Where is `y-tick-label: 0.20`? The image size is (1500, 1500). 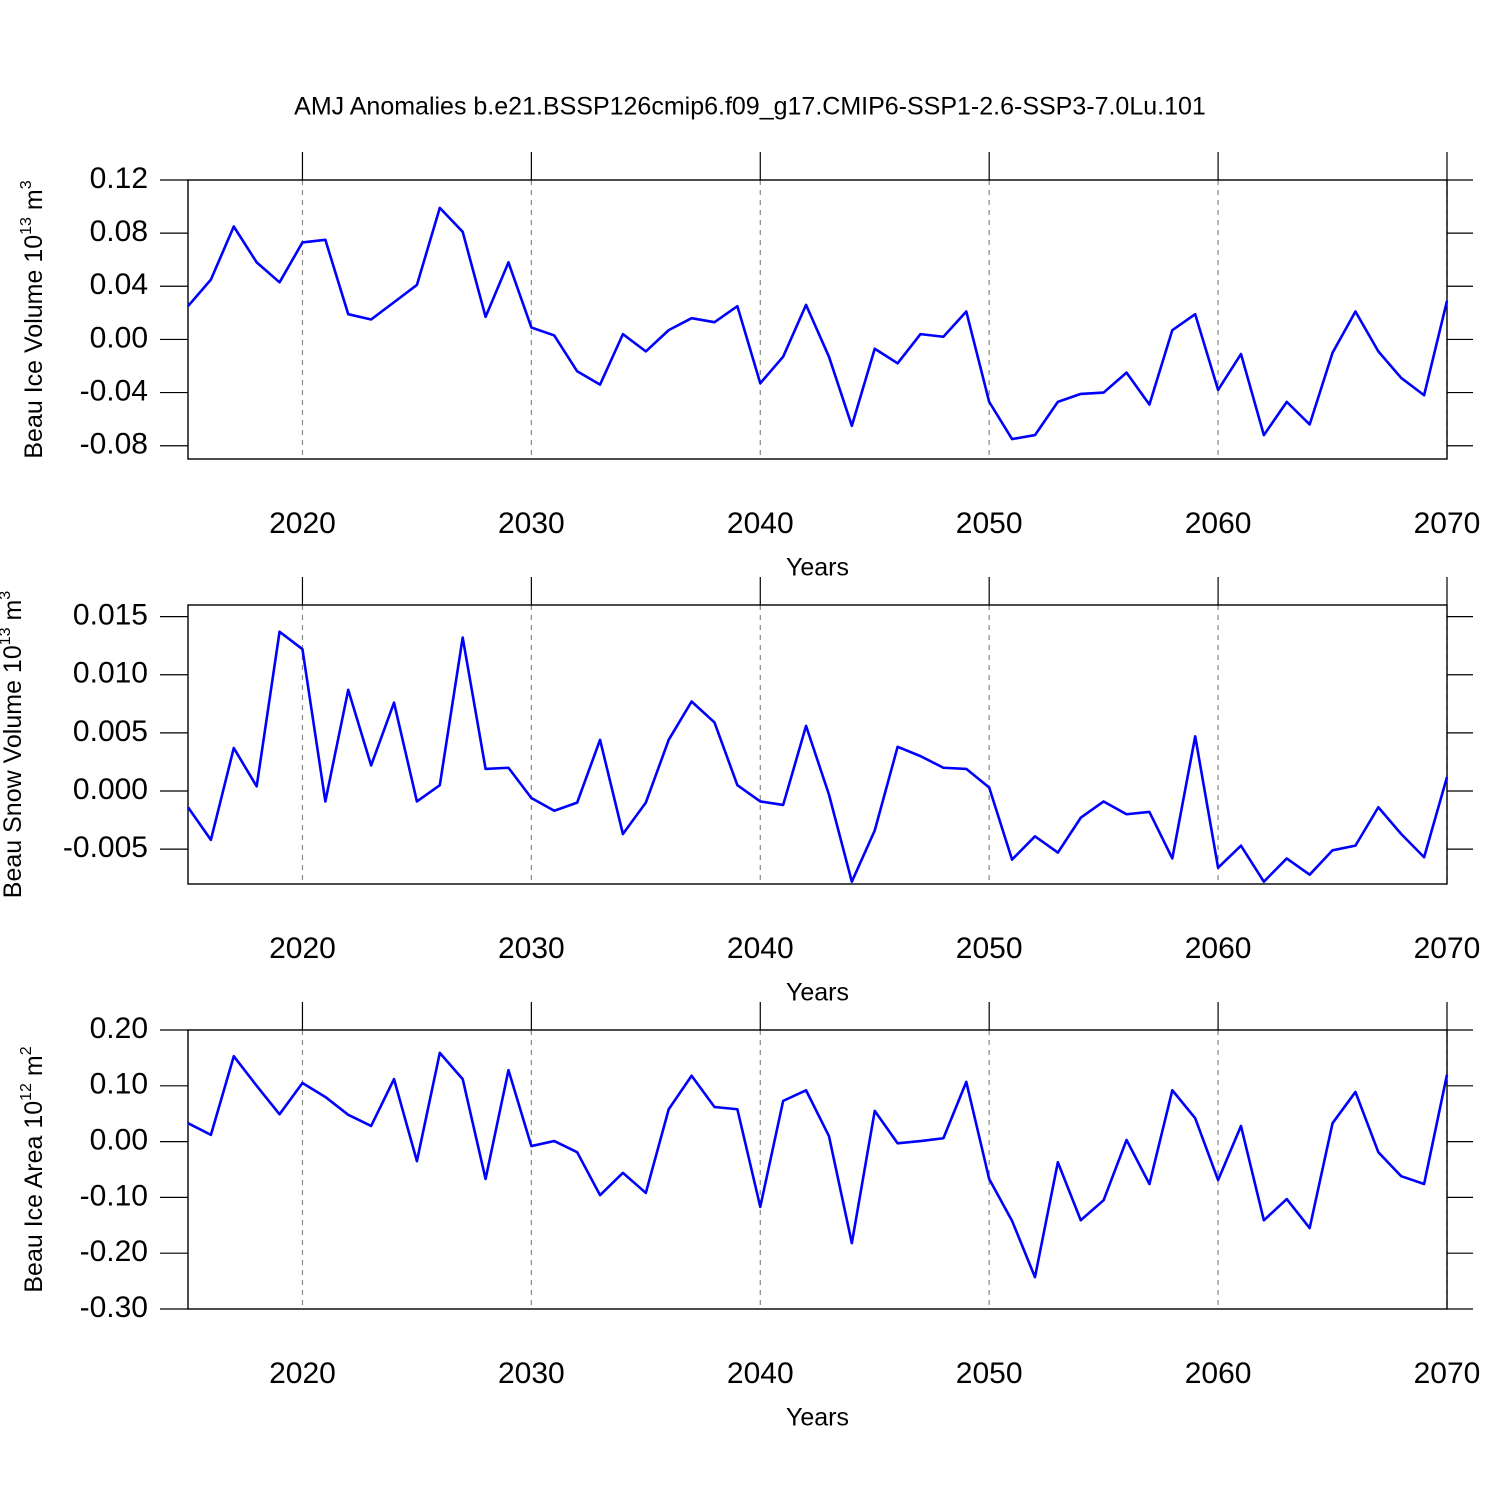 y-tick-label: 0.20 is located at coordinates (119, 1028).